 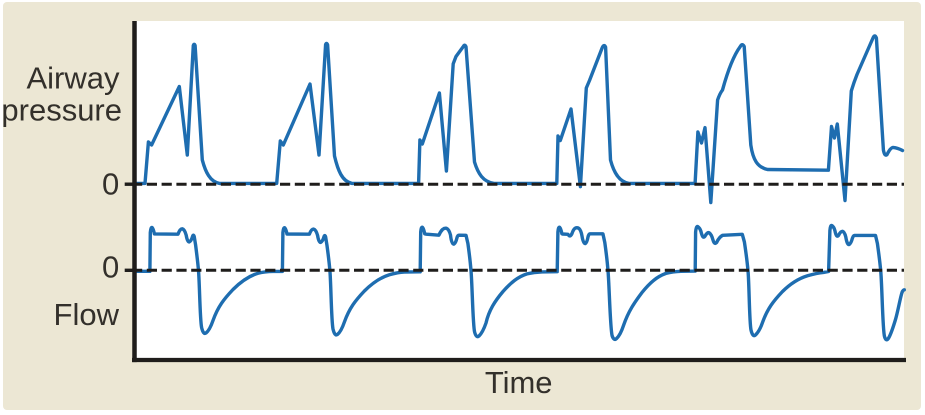 I want to click on svg-text: Time, so click(x=519, y=382).